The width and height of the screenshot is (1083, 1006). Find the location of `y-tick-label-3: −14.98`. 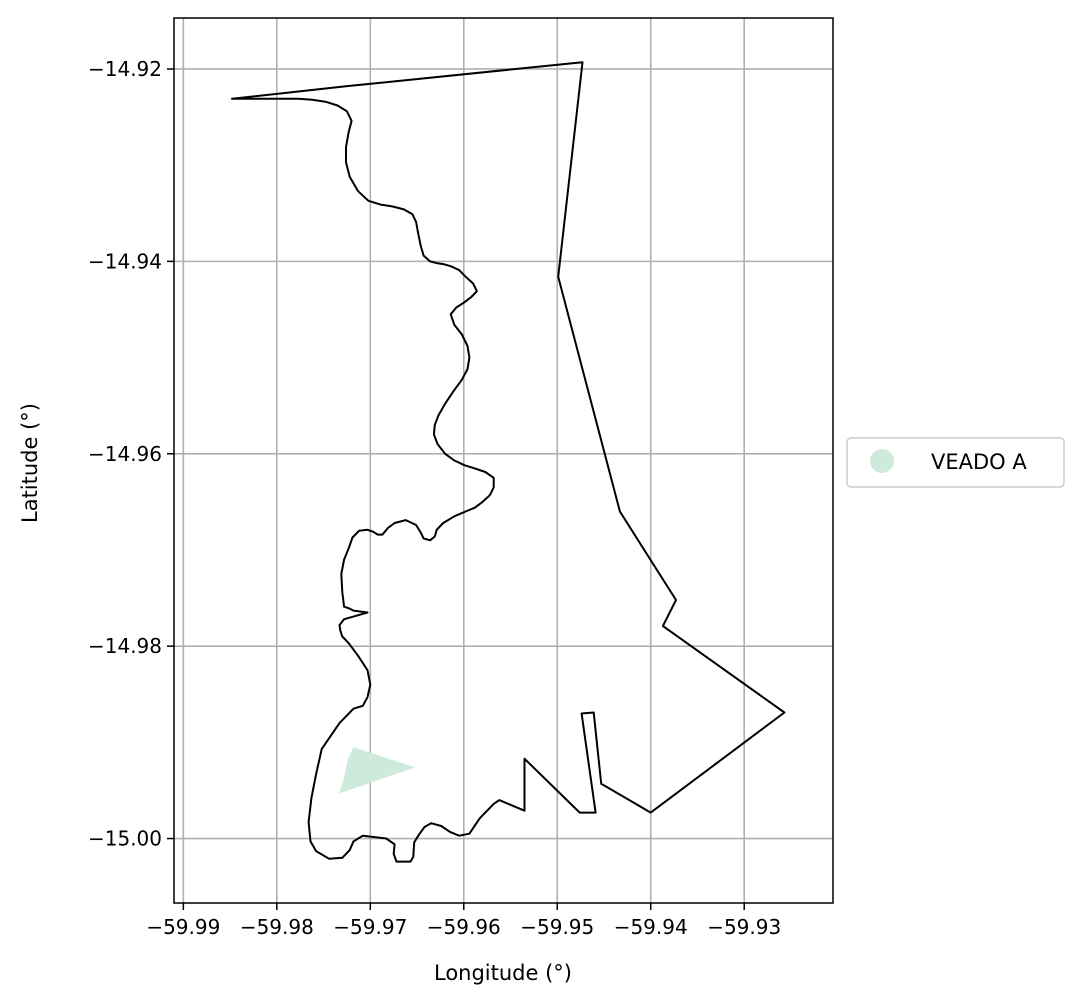

y-tick-label-3: −14.98 is located at coordinates (125, 646).